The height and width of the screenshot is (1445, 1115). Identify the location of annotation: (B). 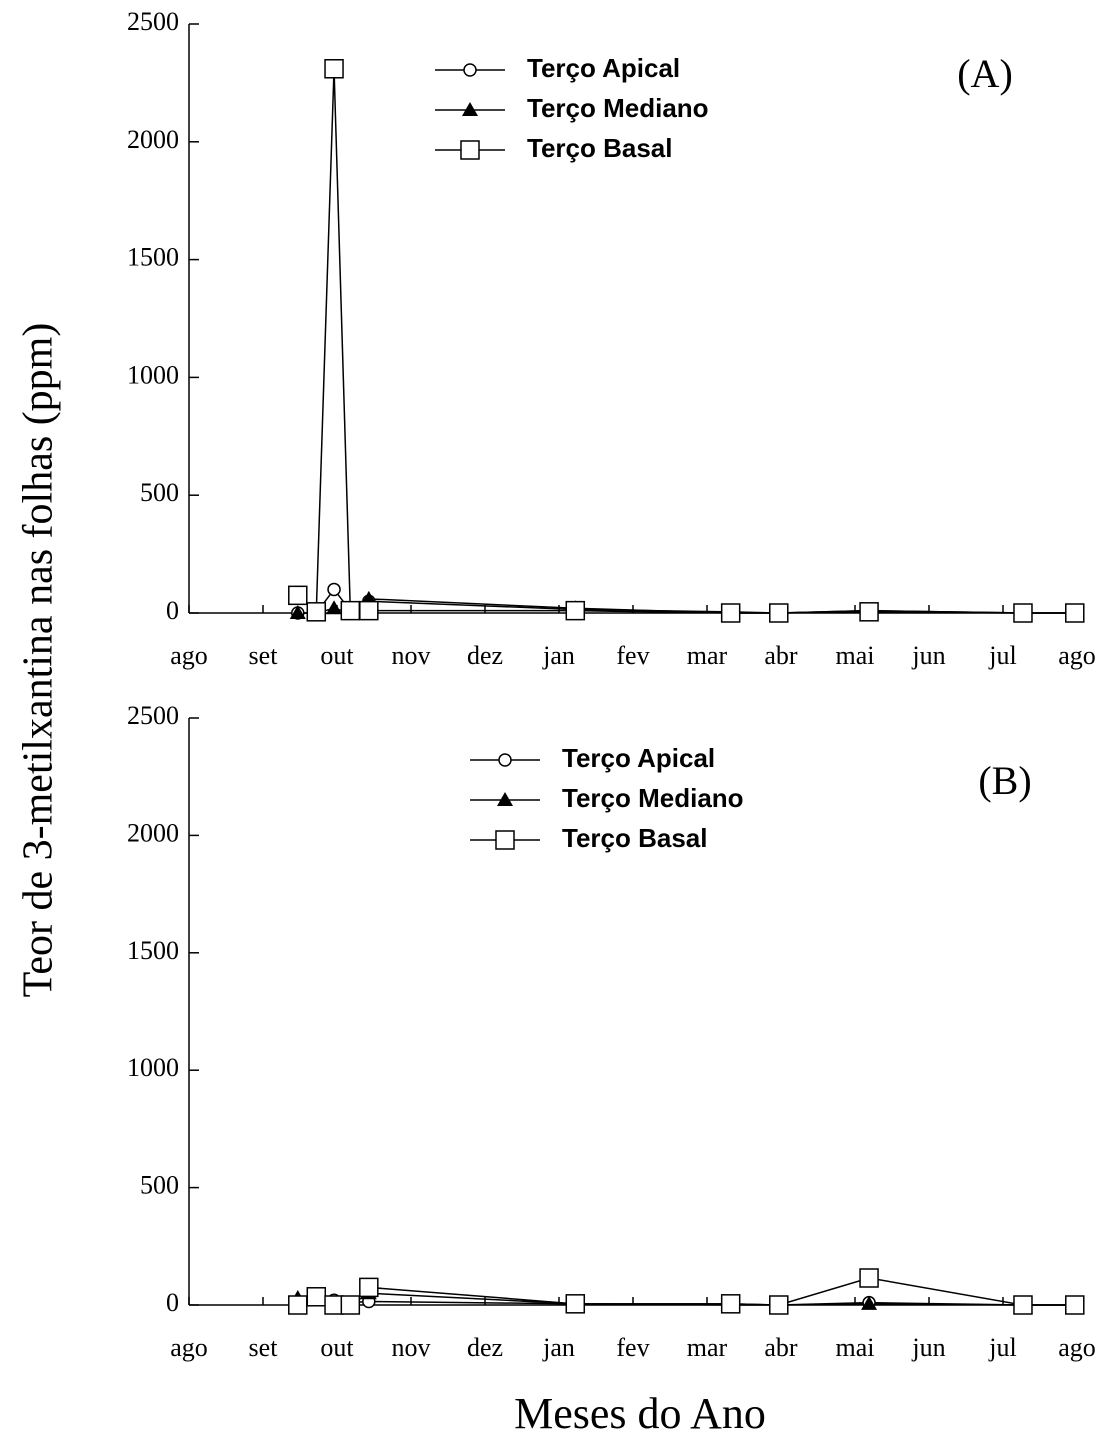
(1004, 780).